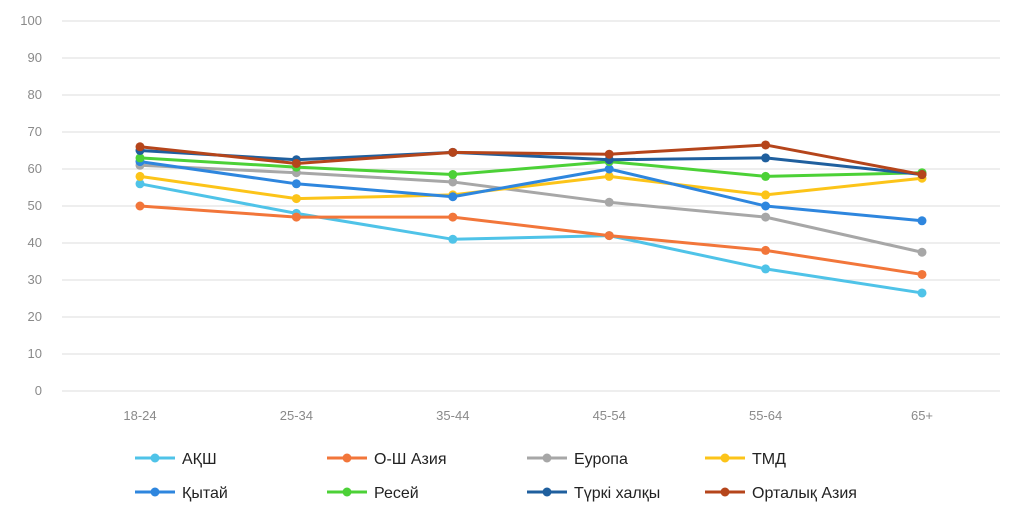  Describe the element at coordinates (38, 390) in the screenshot. I see `y-tick-label: 0` at that location.